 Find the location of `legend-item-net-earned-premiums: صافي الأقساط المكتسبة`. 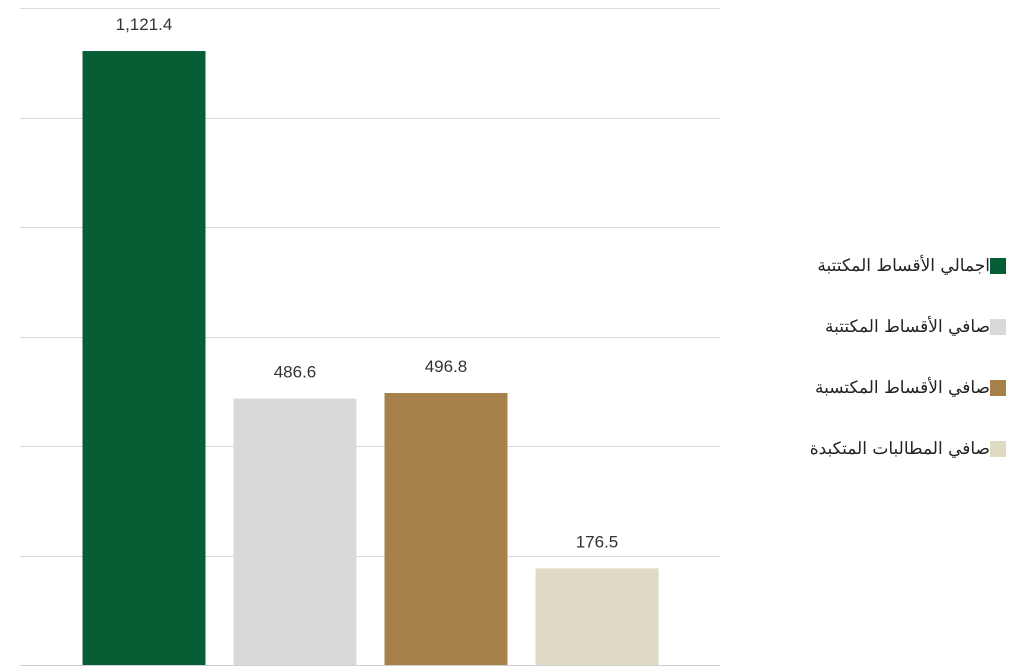

legend-item-net-earned-premiums: صافي الأقساط المكتسبة is located at coordinates (882, 388).